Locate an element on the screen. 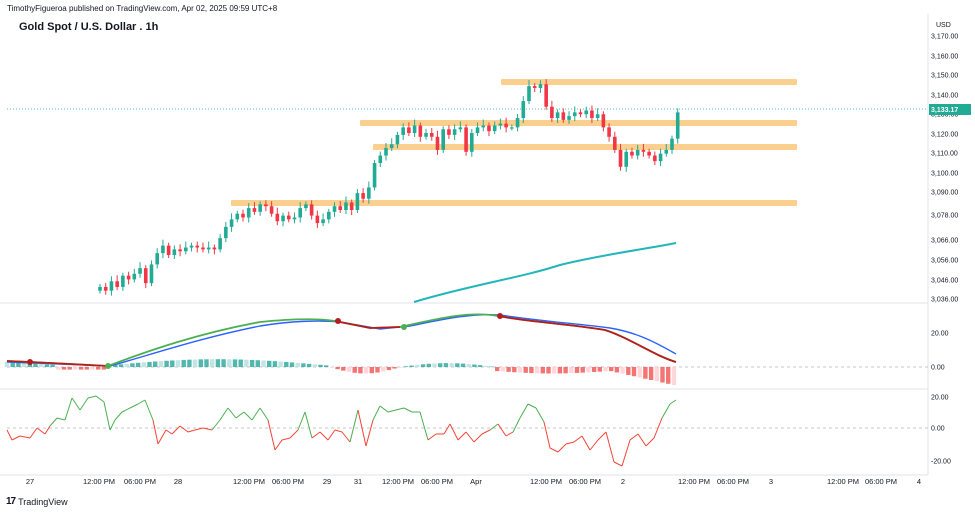 The height and width of the screenshot is (513, 975). price-tick-label: 3,036.00 is located at coordinates (944, 300).